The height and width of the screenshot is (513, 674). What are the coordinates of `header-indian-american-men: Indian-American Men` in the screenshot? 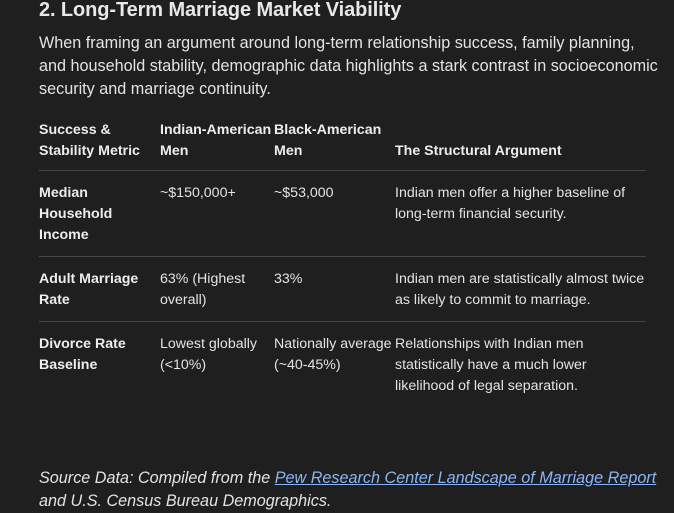 It's located at (217, 145).